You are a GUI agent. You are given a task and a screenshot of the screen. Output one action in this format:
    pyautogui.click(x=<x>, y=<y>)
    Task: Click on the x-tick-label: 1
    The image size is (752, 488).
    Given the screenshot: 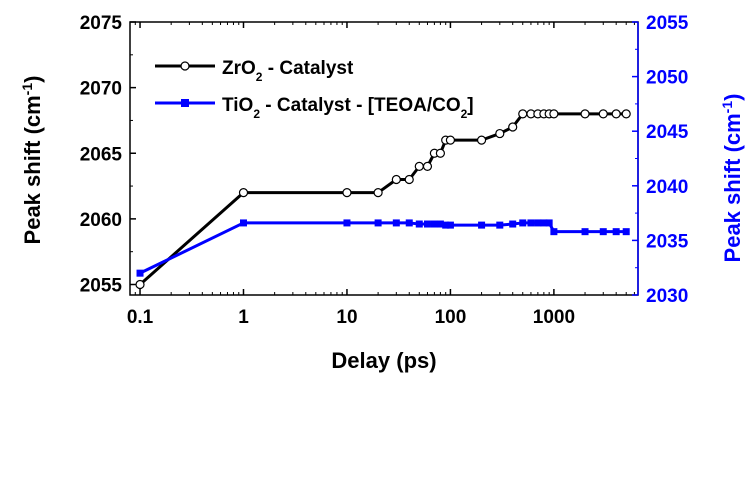 What is the action you would take?
    pyautogui.click(x=243, y=317)
    